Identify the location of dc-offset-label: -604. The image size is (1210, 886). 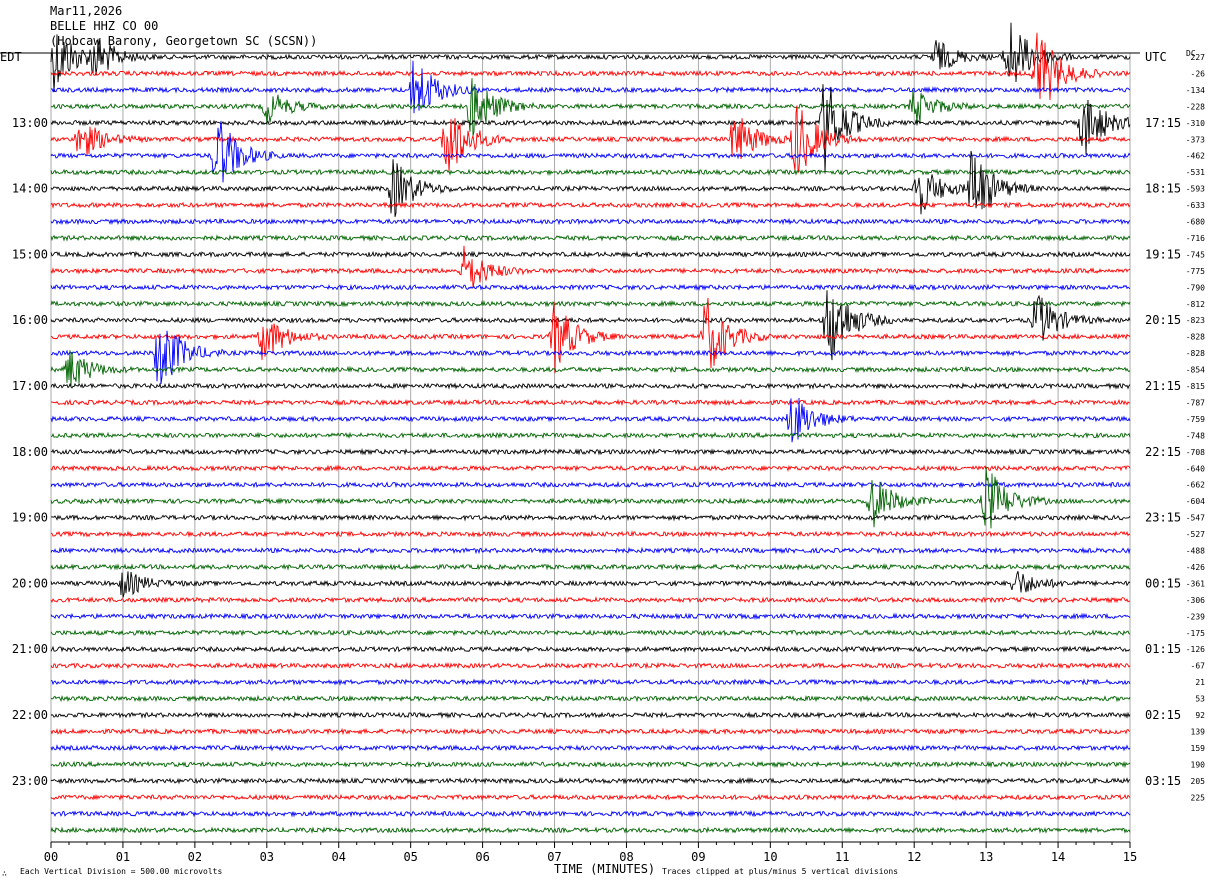
(1195, 501).